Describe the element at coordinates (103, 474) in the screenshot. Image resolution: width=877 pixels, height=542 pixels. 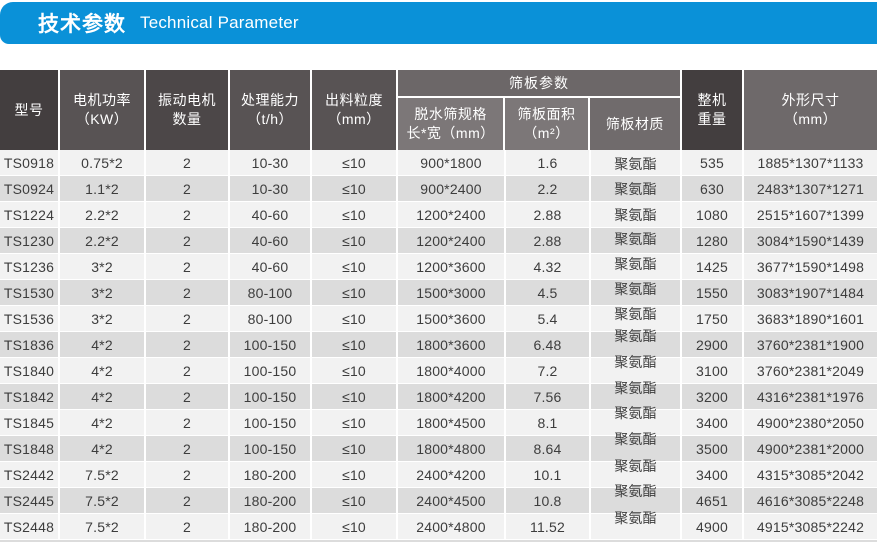
I see `cell-motor-power: 7.5*2` at that location.